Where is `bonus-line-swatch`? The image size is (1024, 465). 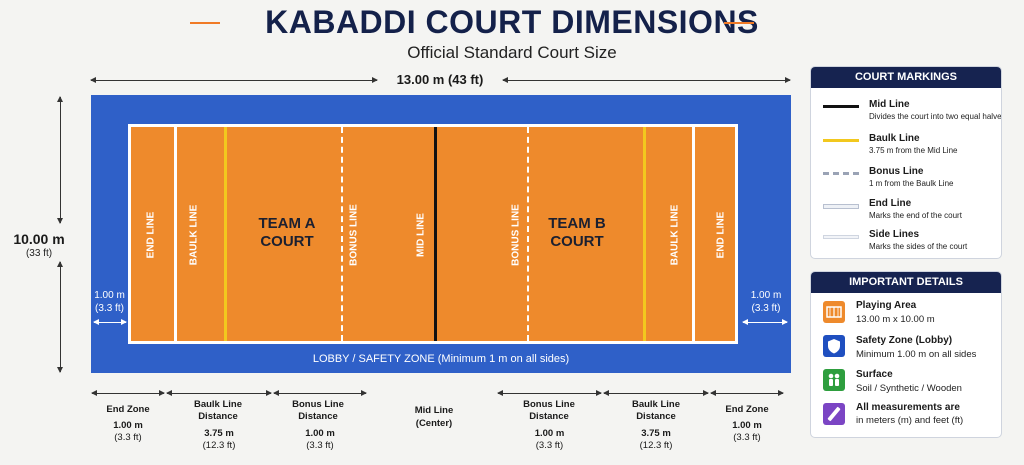 bonus-line-swatch is located at coordinates (841, 173).